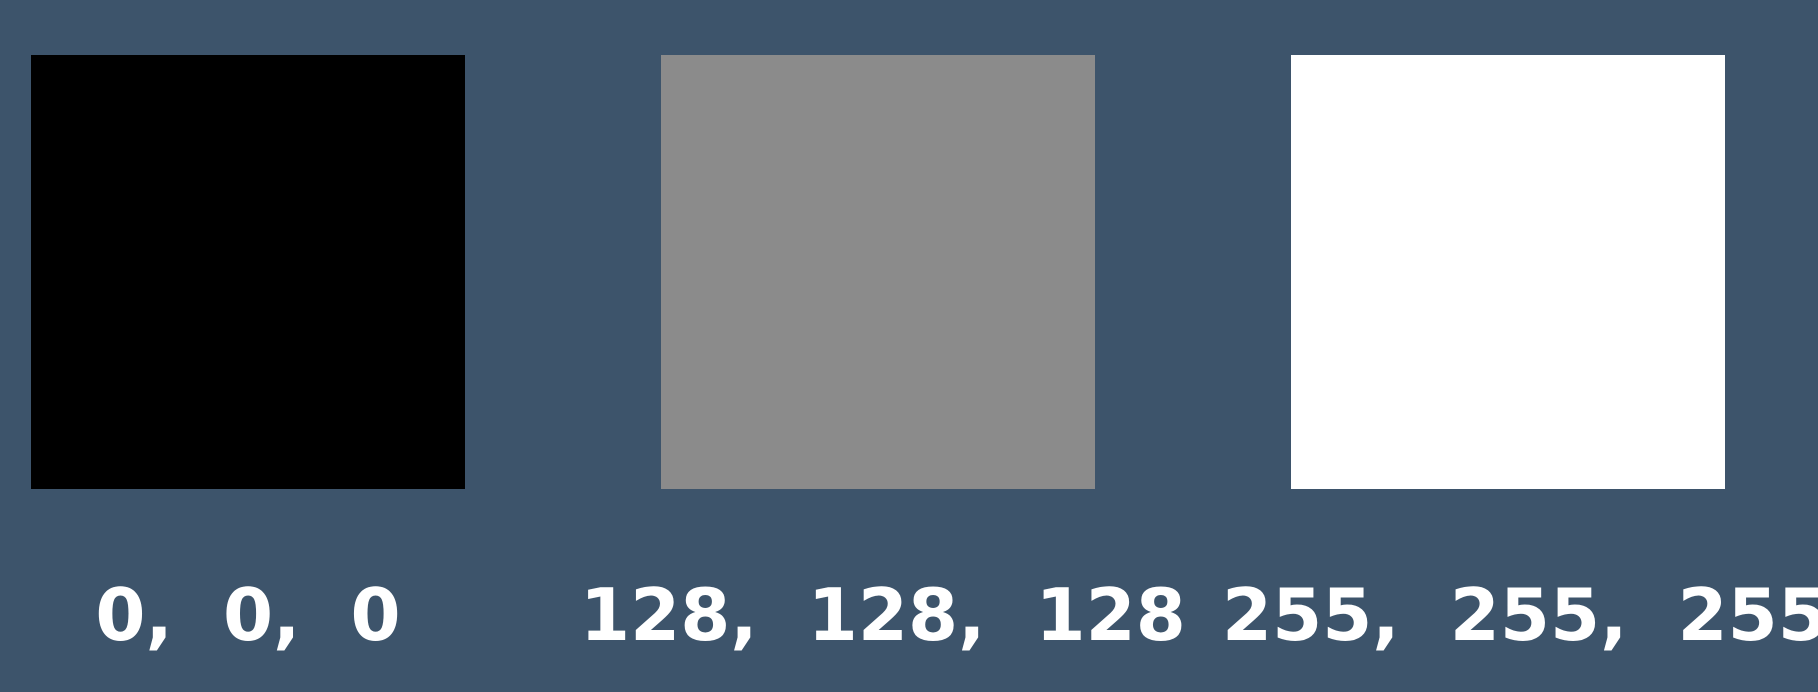  I want to click on swatch-black, so click(248, 272).